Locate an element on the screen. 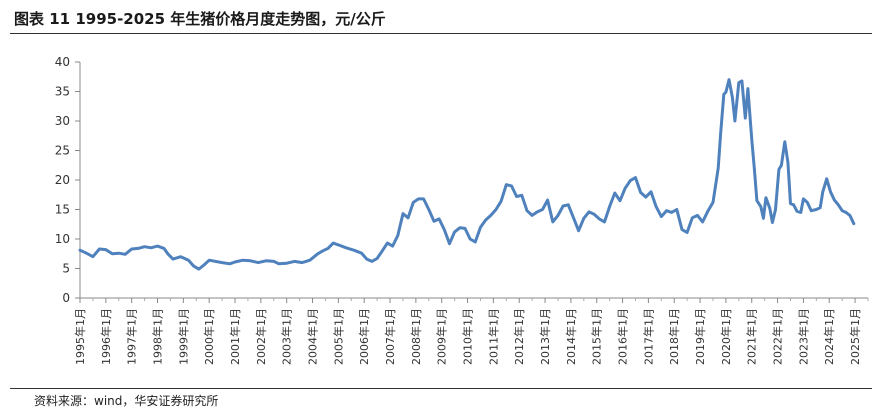 The height and width of the screenshot is (409, 881). x-tick-label: 2001年1月 is located at coordinates (235, 336).